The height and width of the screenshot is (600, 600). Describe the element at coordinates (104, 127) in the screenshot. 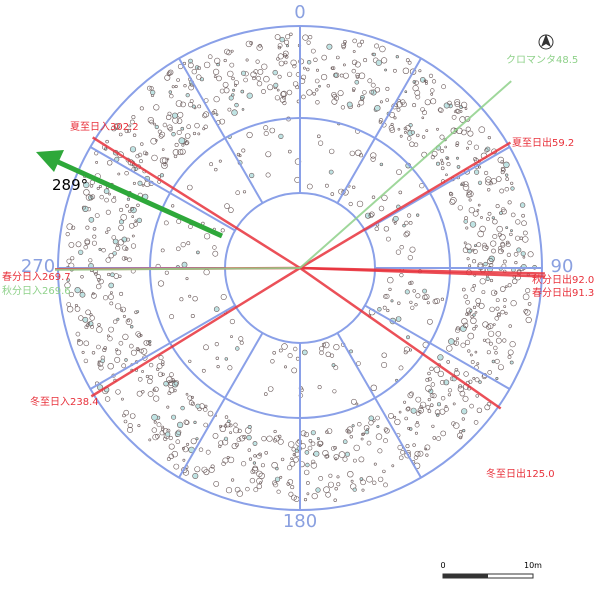

I see `azimuth-label: 夏至日入302.2` at that location.